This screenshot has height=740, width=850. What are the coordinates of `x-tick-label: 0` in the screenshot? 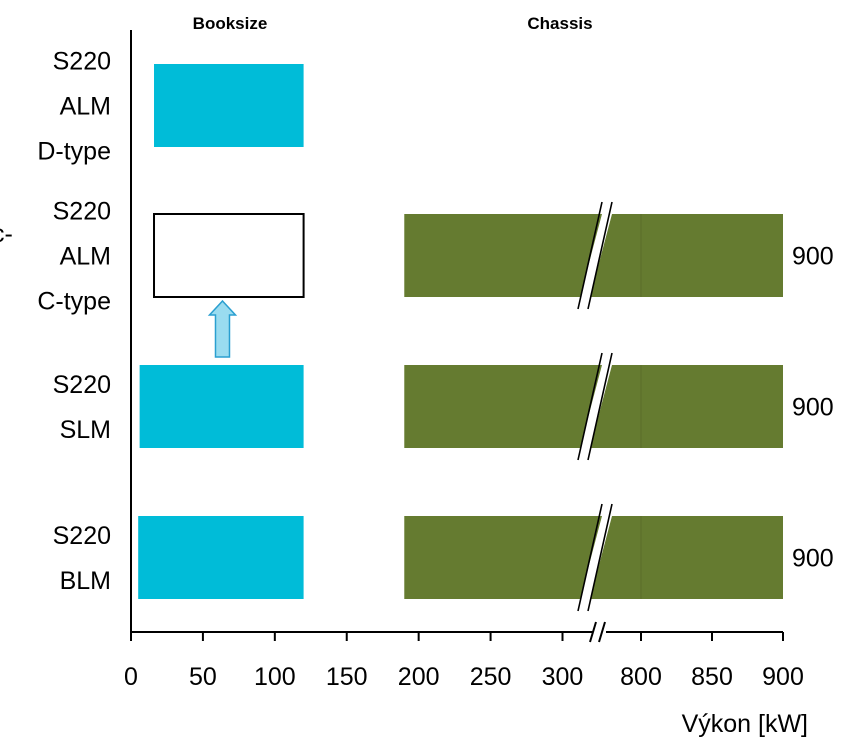 It's located at (131, 677).